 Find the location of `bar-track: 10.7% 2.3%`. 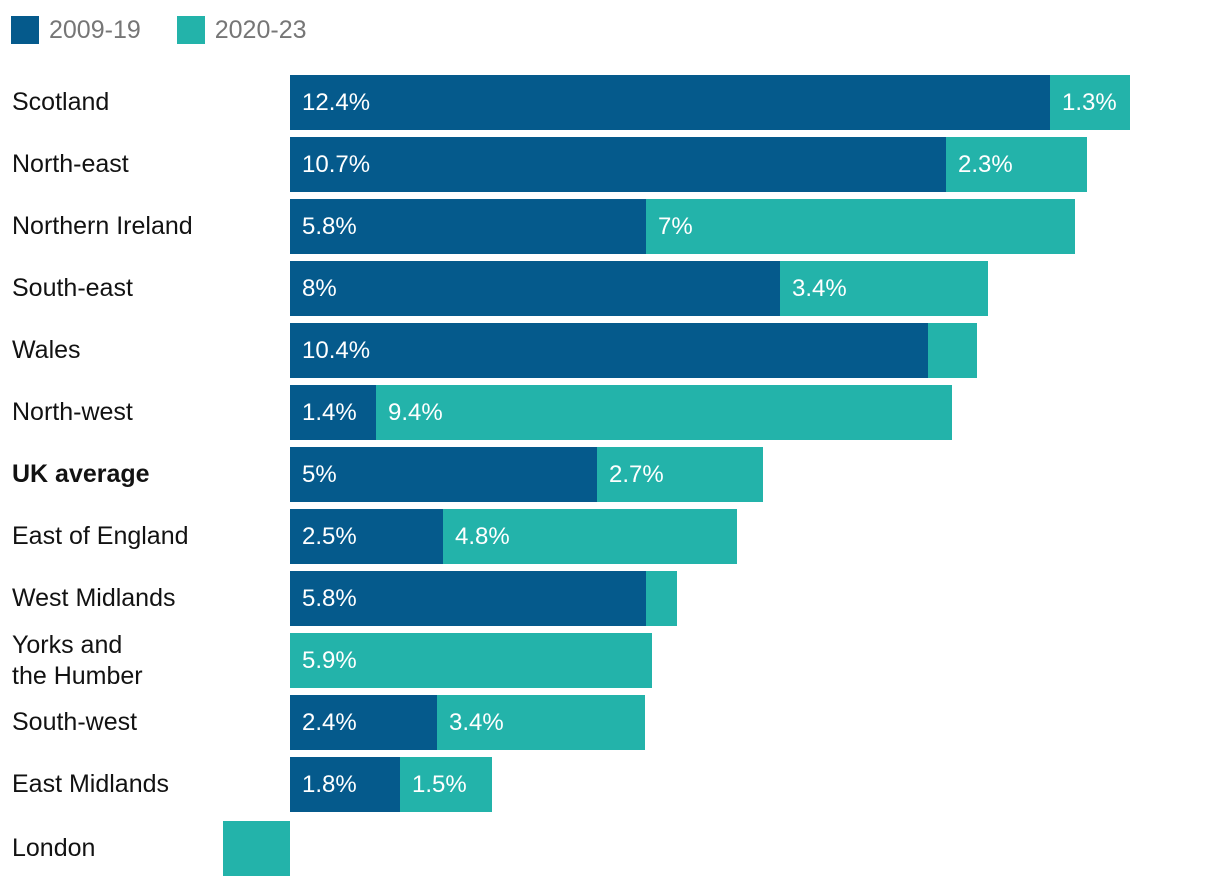

bar-track: 10.7% 2.3% is located at coordinates (755, 164).